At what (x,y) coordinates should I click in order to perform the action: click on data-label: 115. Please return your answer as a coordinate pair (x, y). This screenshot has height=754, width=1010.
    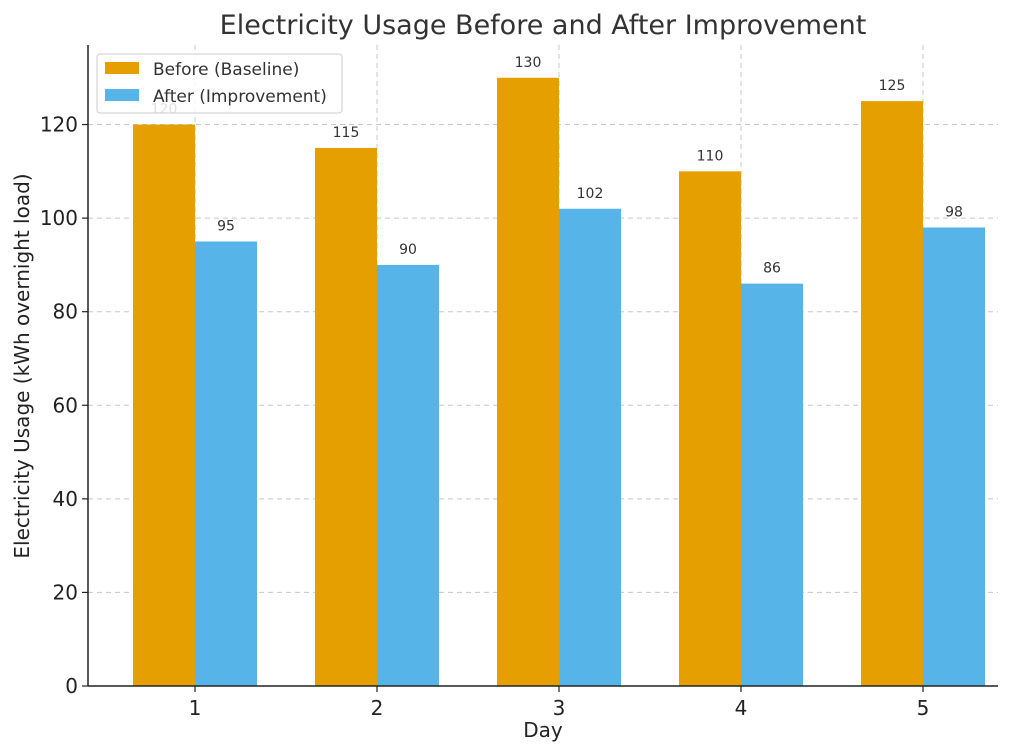
    Looking at the image, I should click on (346, 133).